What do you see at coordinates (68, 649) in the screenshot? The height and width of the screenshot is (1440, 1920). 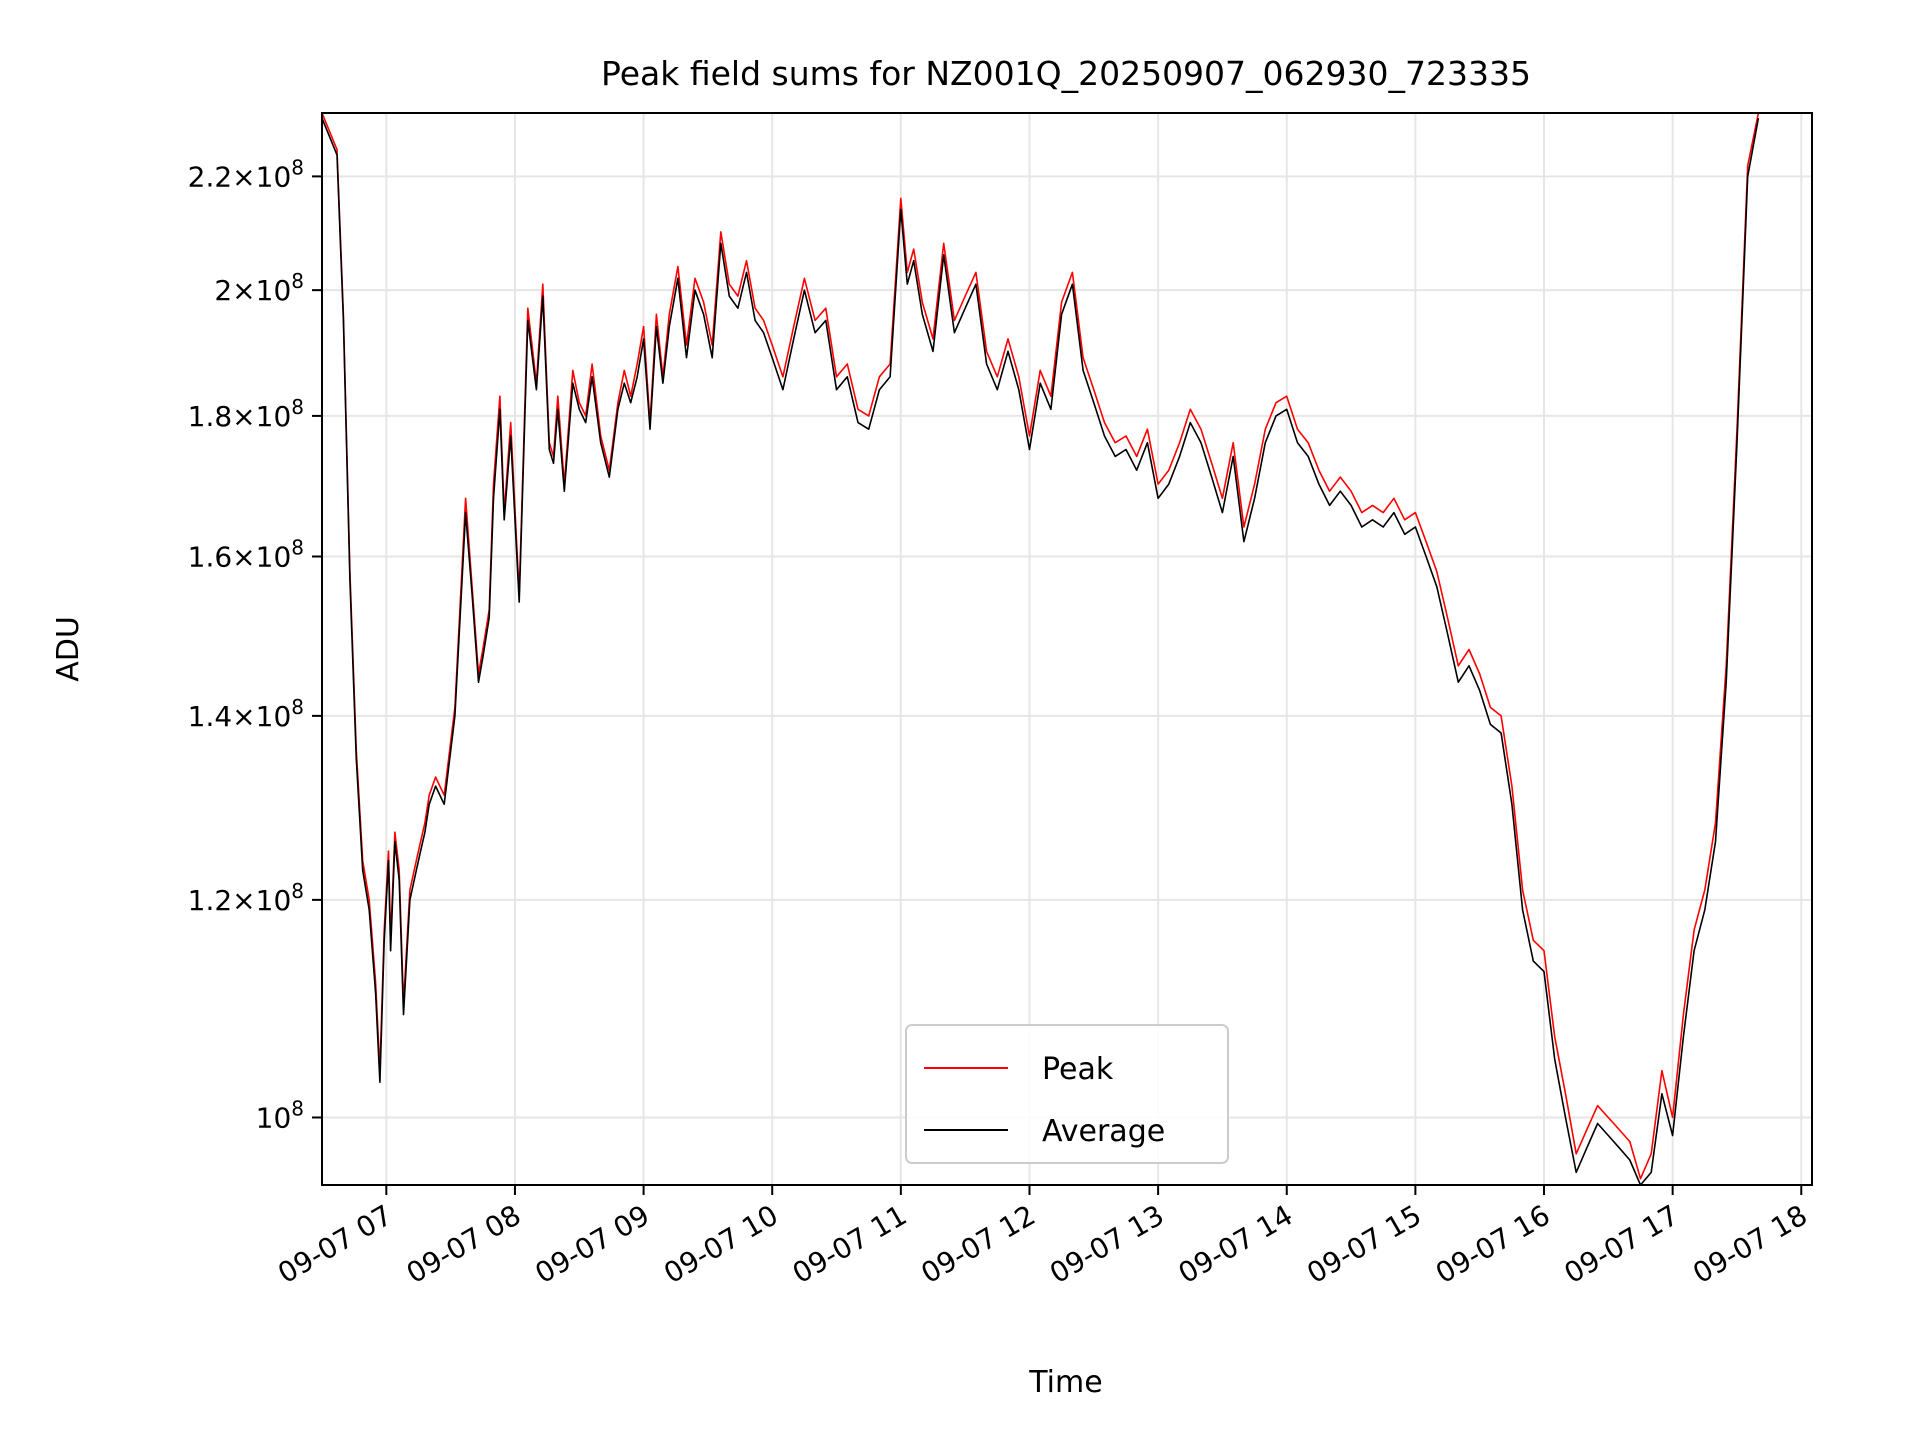 I see `y-axis-label: ADU` at bounding box center [68, 649].